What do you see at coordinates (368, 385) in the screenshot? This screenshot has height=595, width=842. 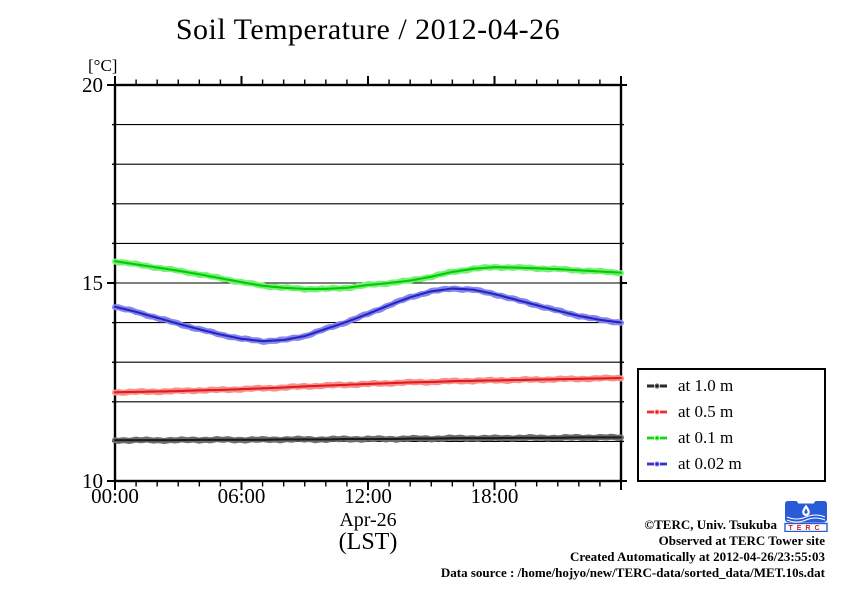 I see `series-line-at-0.5-m` at bounding box center [368, 385].